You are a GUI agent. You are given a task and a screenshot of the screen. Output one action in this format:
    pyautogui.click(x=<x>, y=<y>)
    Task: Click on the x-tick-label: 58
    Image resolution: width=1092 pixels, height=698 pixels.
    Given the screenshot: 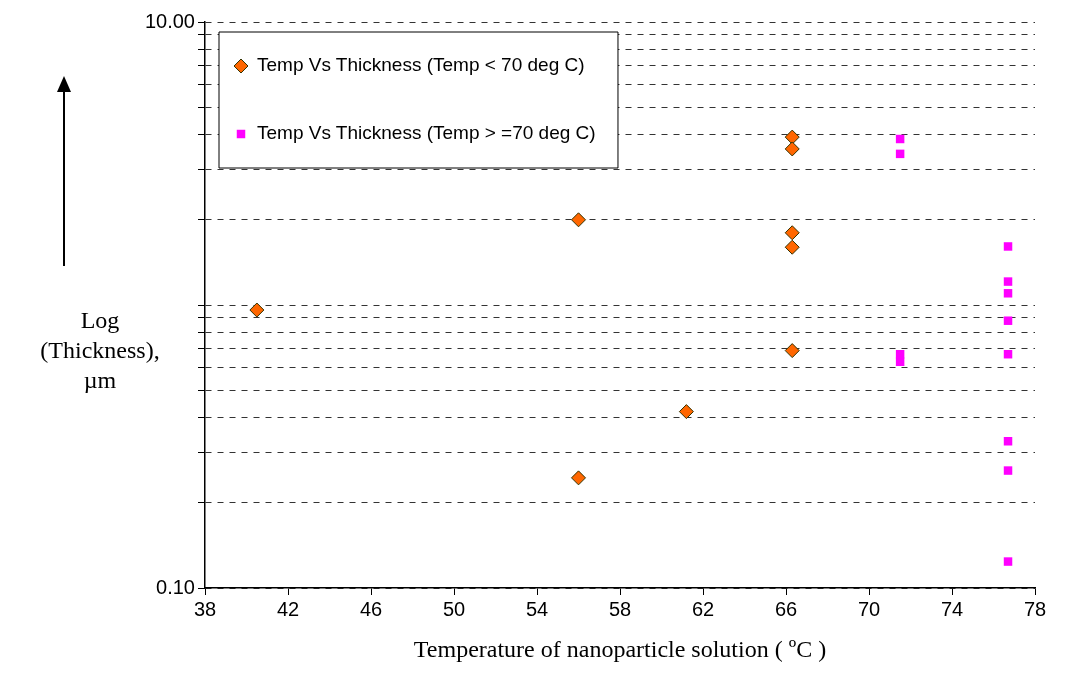 What is the action you would take?
    pyautogui.click(x=620, y=608)
    